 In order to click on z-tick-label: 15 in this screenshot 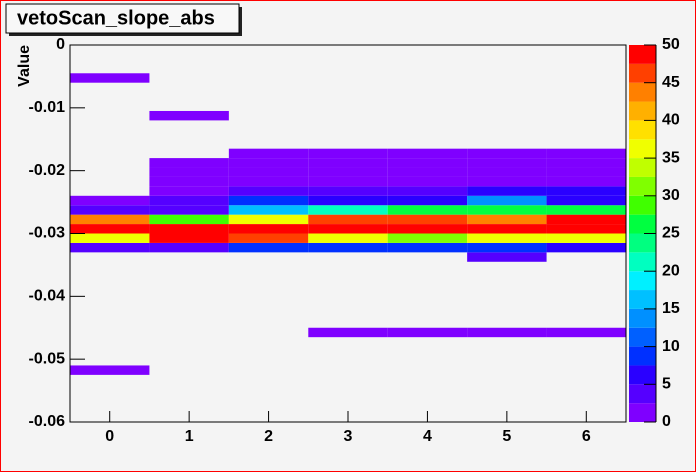, I will do `click(671, 308)`.